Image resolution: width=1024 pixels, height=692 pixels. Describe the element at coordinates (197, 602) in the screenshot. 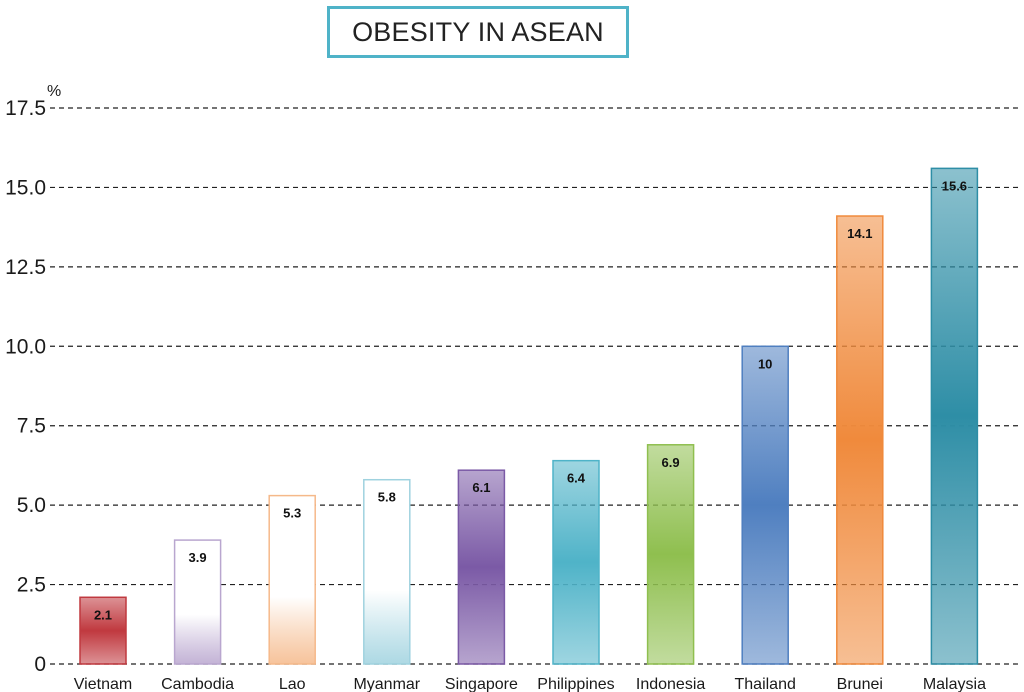

I see `bar-cambodia` at that location.